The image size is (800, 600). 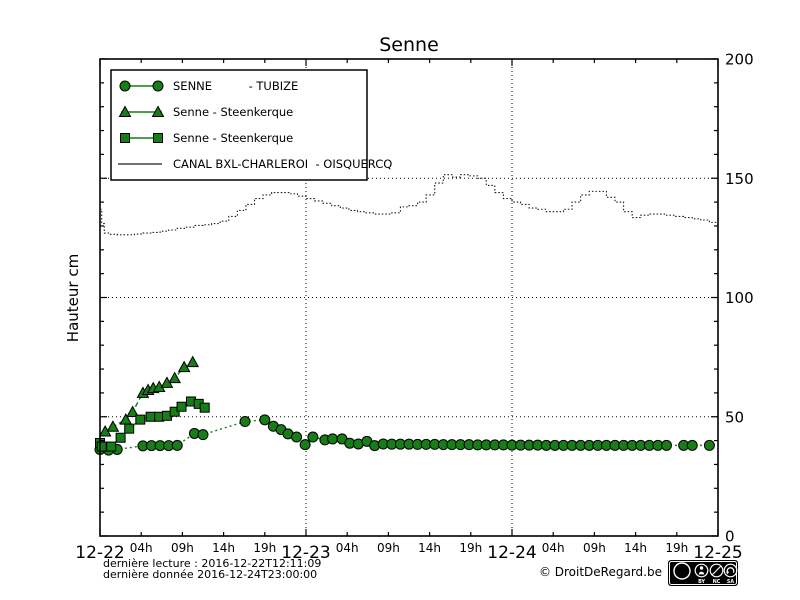 I want to click on x-day-tick-label: 12-25, so click(x=717, y=553).